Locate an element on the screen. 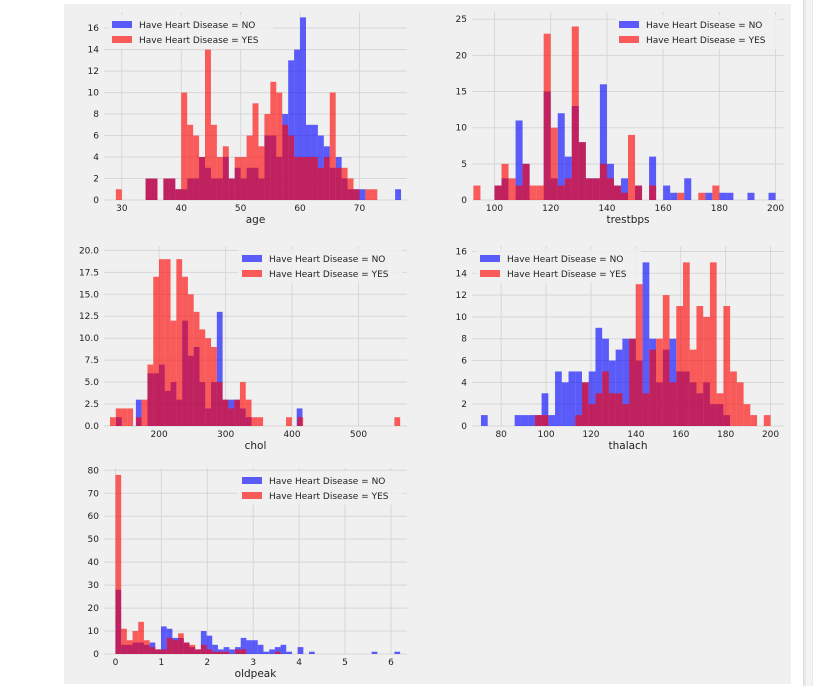  y-tick-label: 12 is located at coordinates (461, 296).